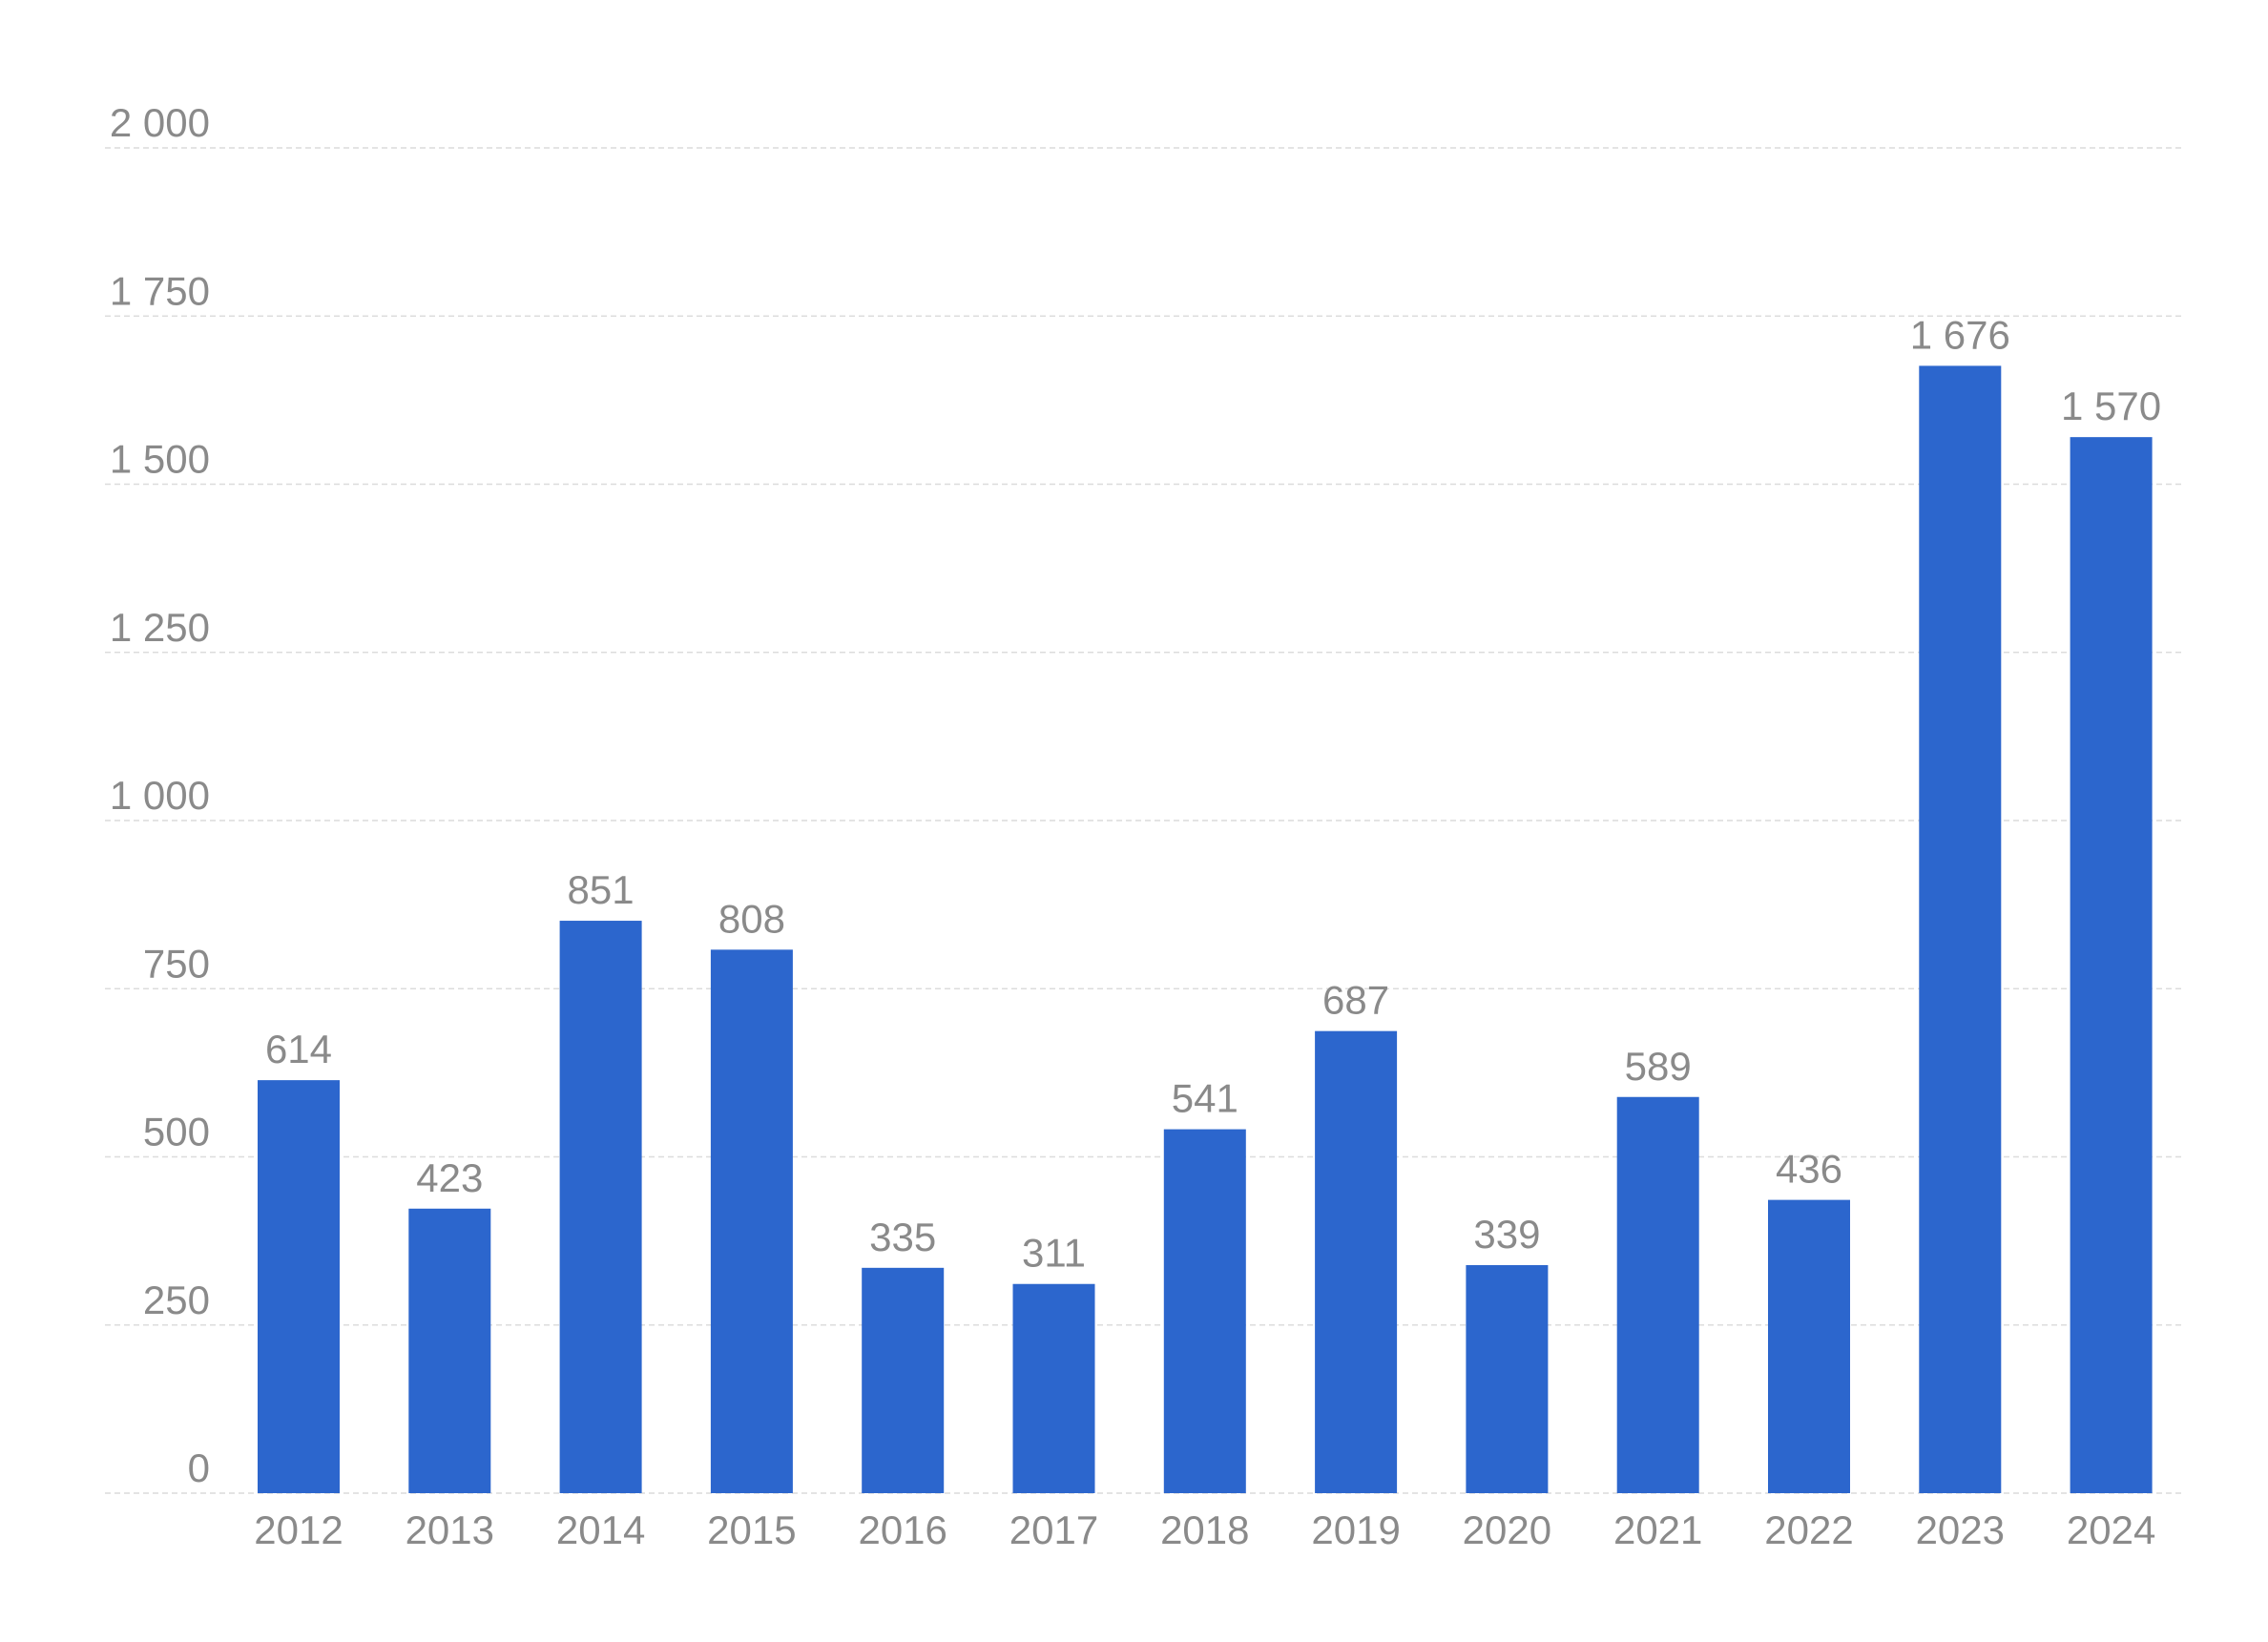  What do you see at coordinates (1808, 1530) in the screenshot?
I see `x-category-label-2022: 2022` at bounding box center [1808, 1530].